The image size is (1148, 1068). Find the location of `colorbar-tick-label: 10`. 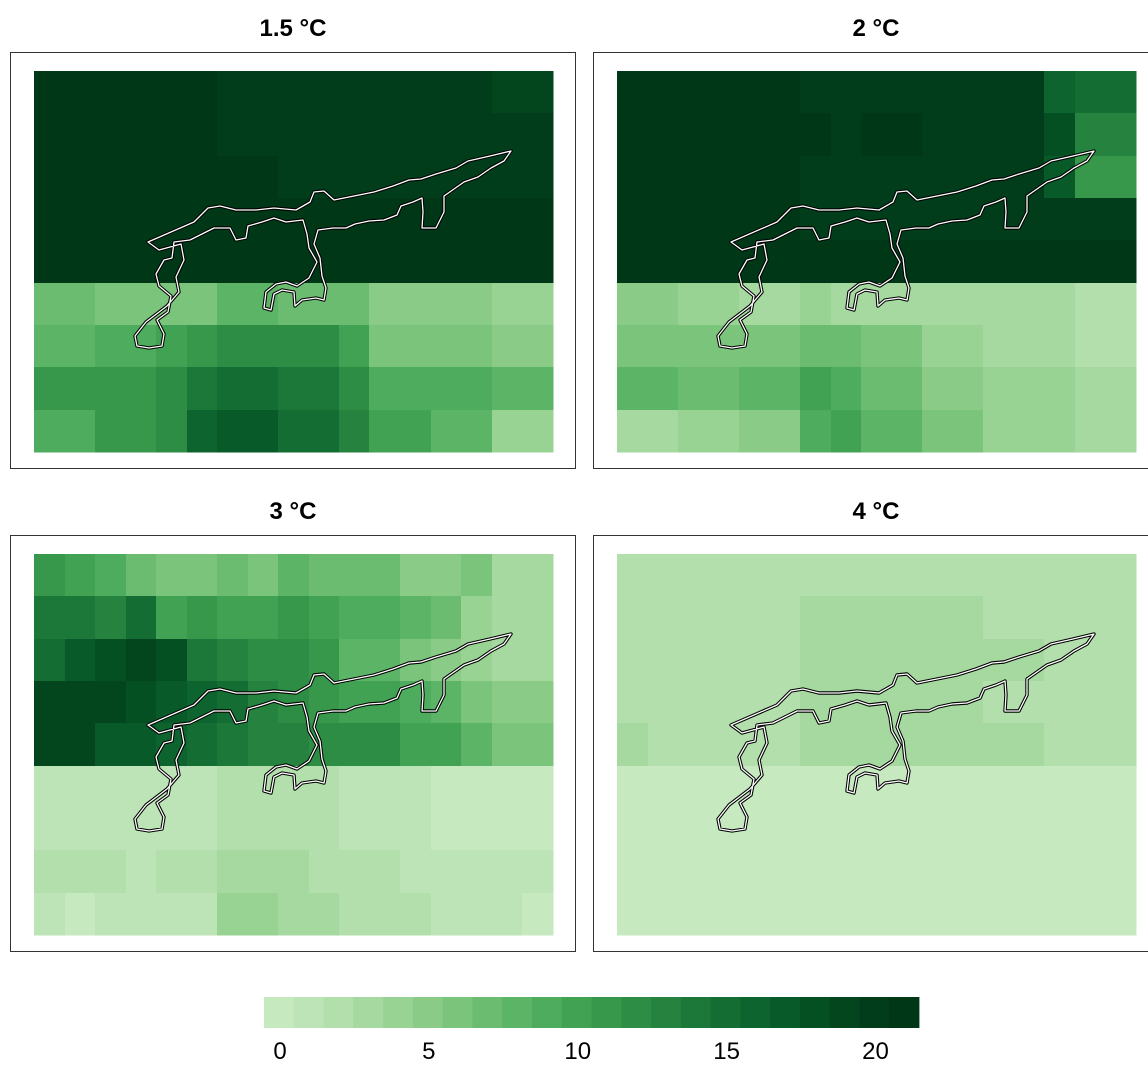

colorbar-tick-label: 10 is located at coordinates (578, 1051).